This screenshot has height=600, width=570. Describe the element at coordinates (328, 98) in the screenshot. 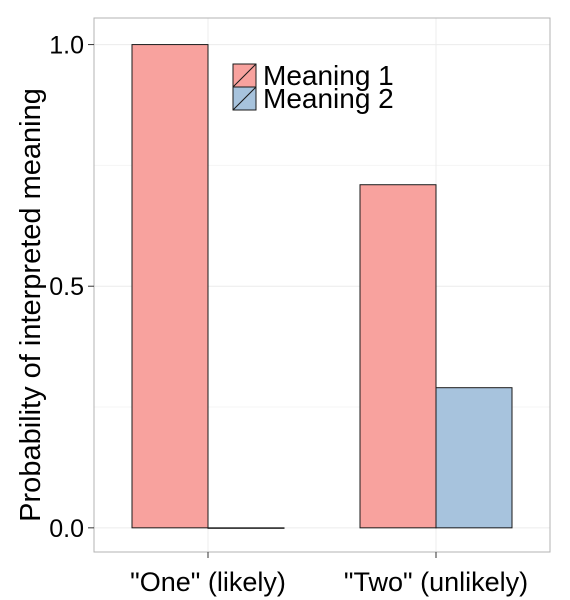

I see `legend-label-2: Meaning 2` at that location.